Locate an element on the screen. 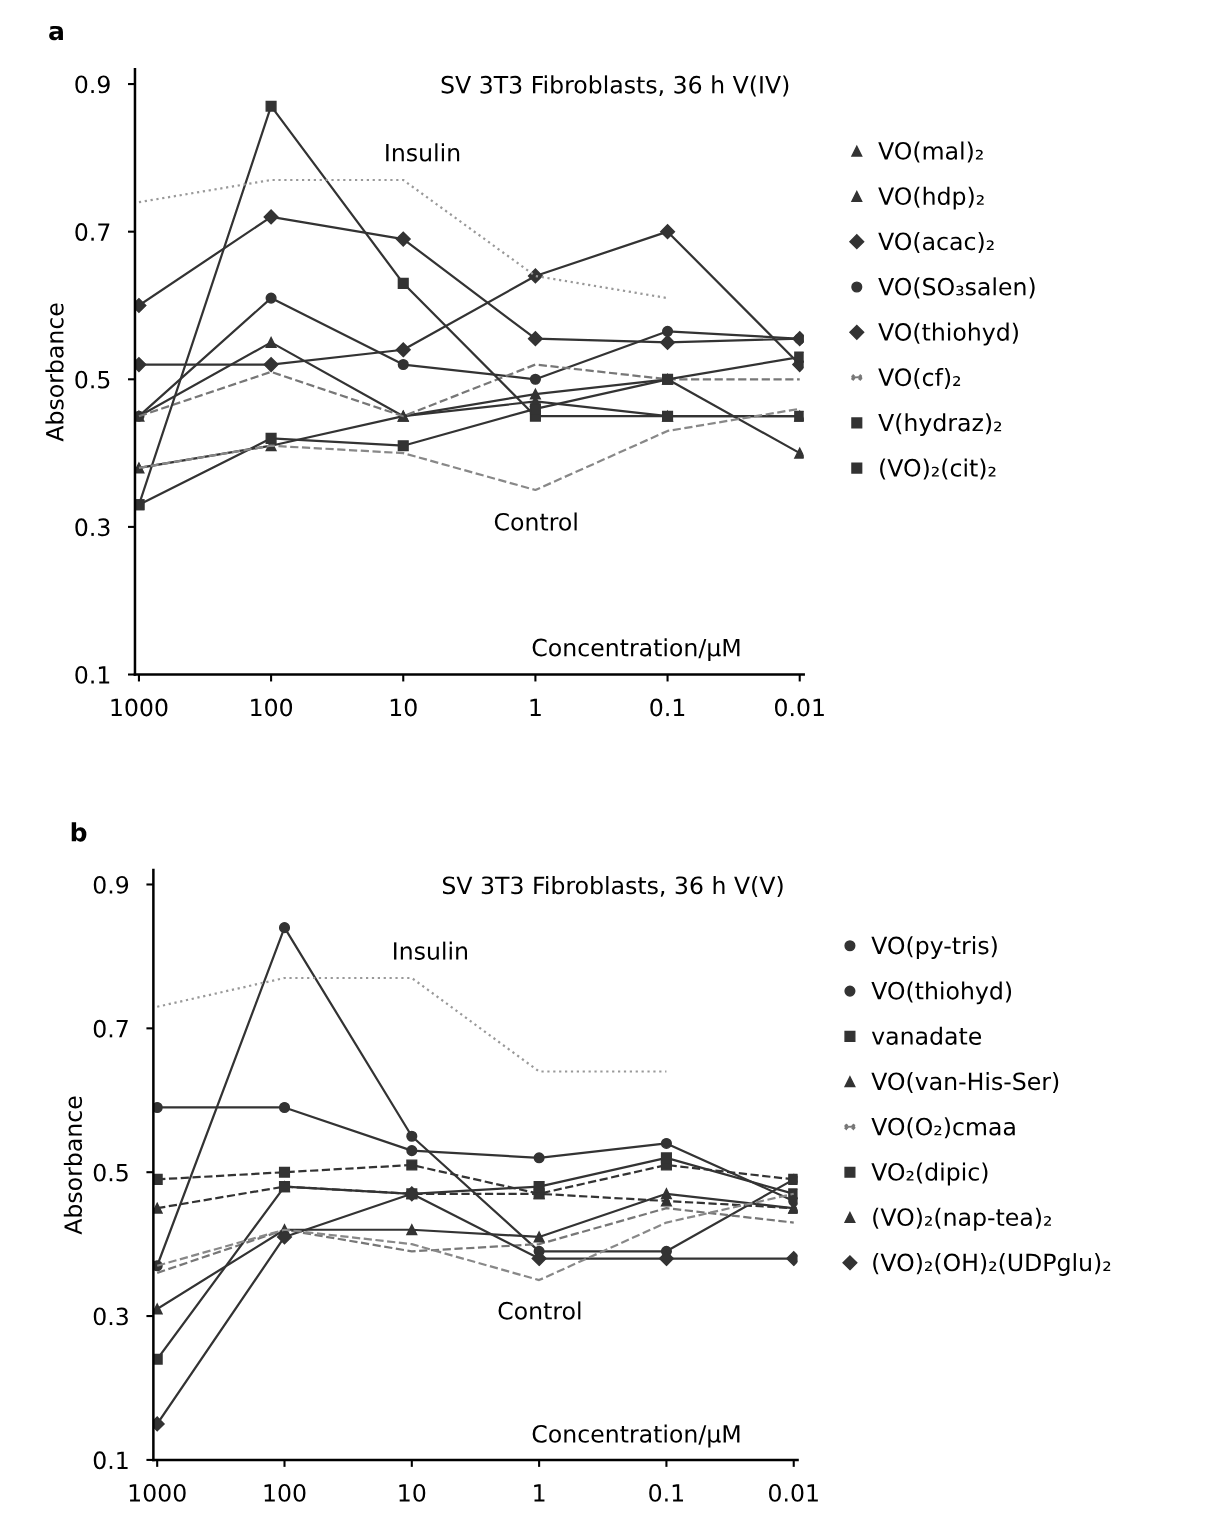 This screenshot has width=1227, height=1540. legend-label: VO₂(dipic) is located at coordinates (929, 1174).